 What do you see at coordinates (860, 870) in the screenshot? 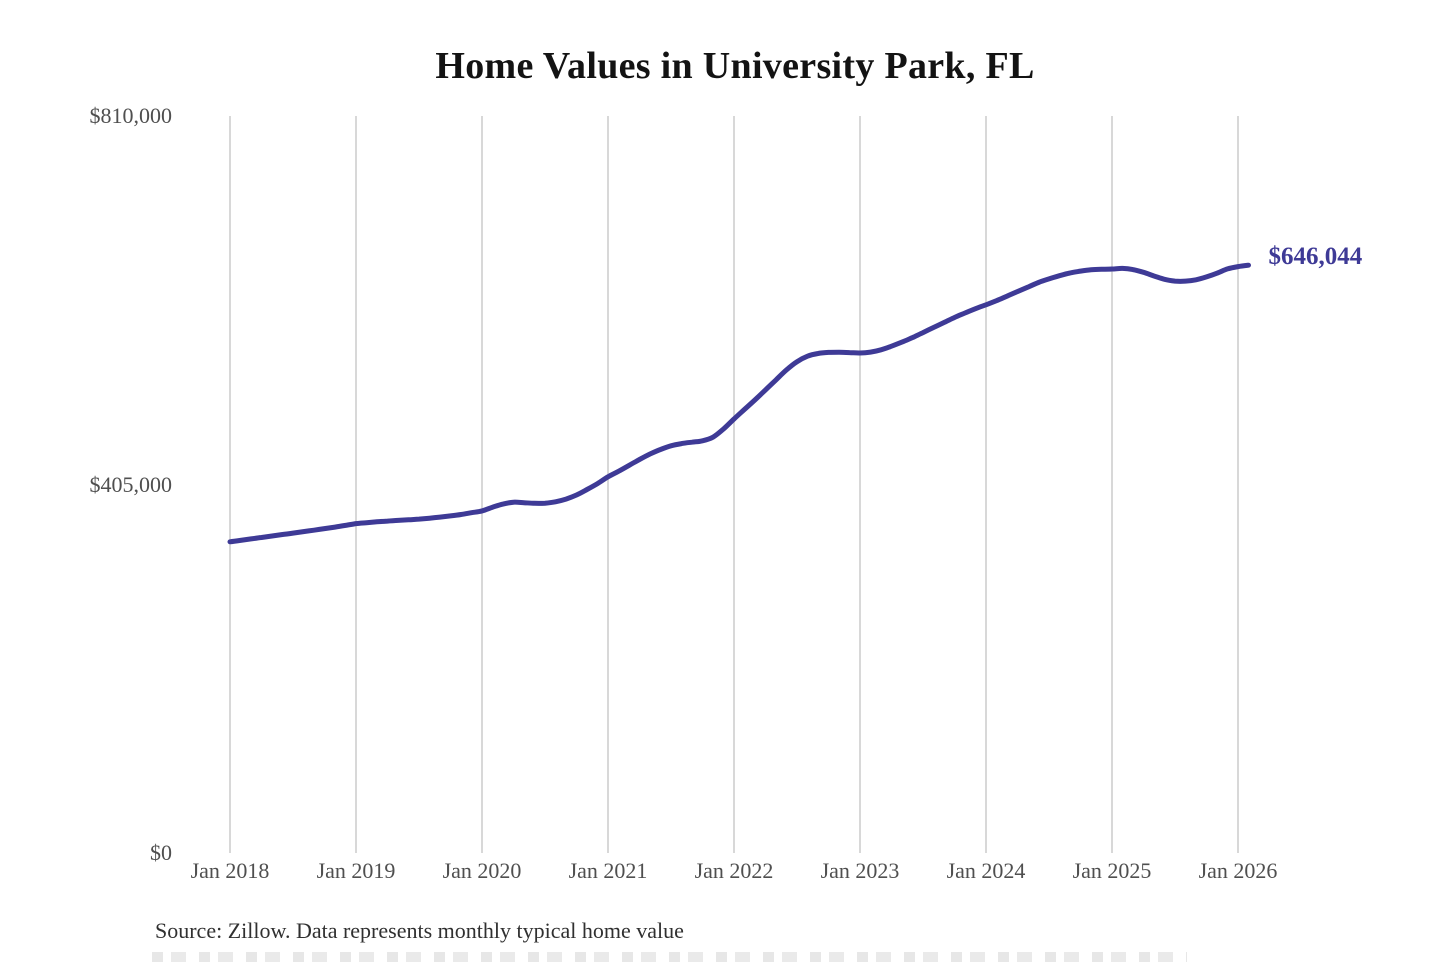
I see `x-axis-label-jan-2023: Jan 2023` at bounding box center [860, 870].